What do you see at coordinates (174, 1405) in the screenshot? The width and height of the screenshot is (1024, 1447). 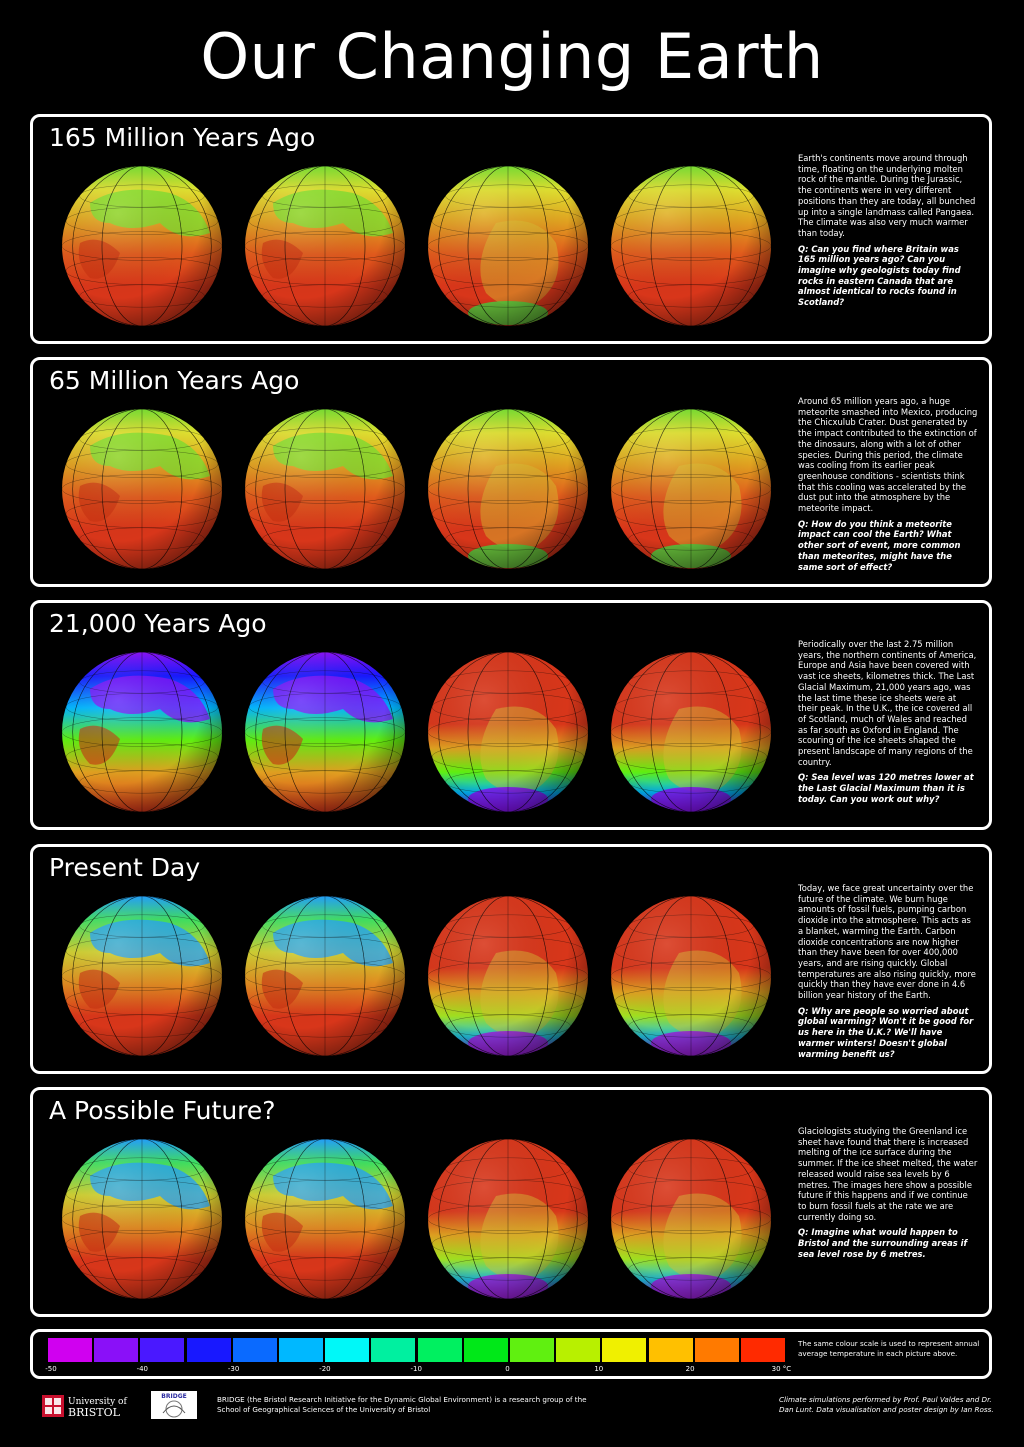 I see `bridge-logo: BRIDGE` at bounding box center [174, 1405].